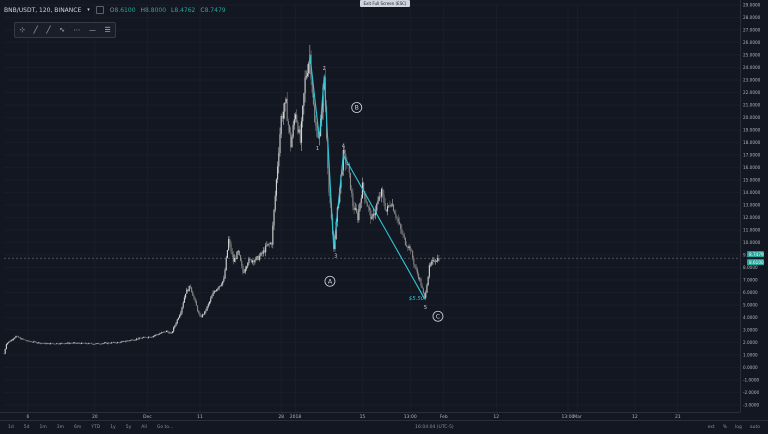 The height and width of the screenshot is (434, 768). I want to click on timeframe-button: 1y, so click(113, 427).